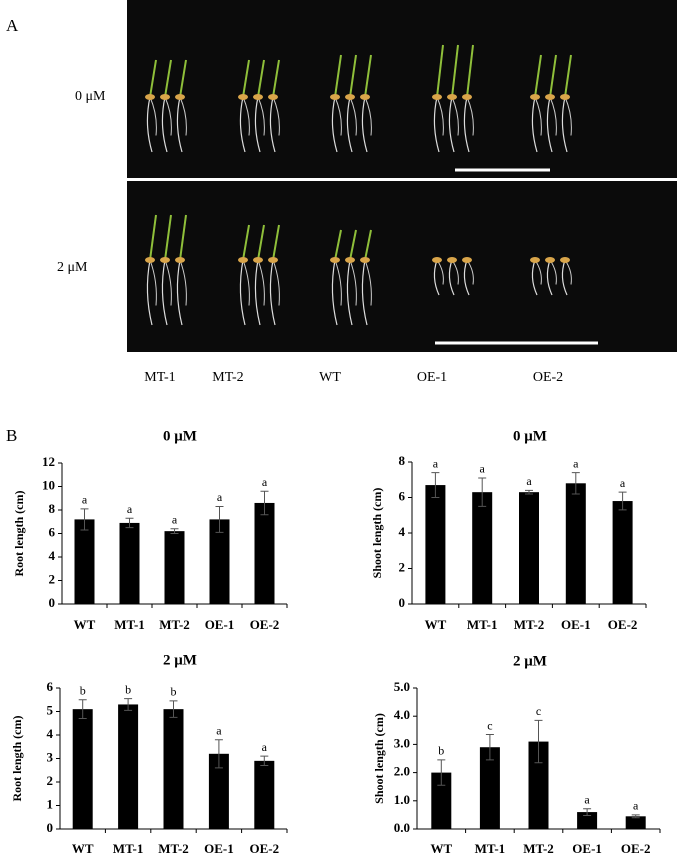 Image resolution: width=685 pixels, height=856 pixels. What do you see at coordinates (11, 435) in the screenshot?
I see `panel-label: B` at bounding box center [11, 435].